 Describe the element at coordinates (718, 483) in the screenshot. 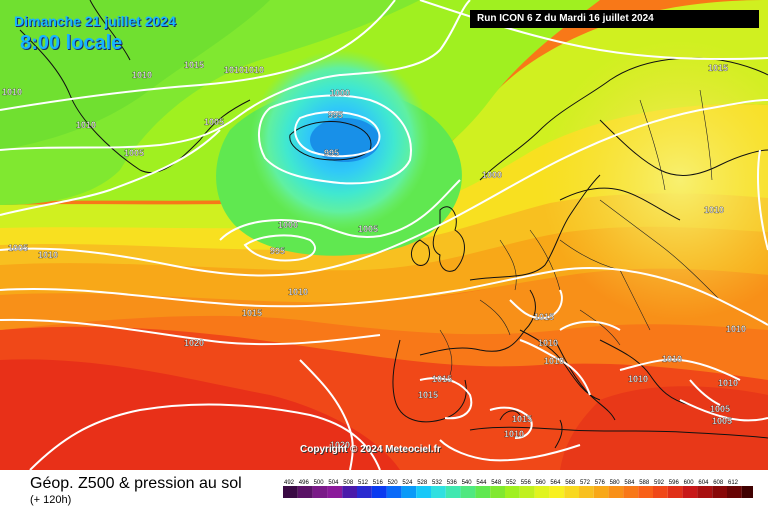

I see `colorbar-label: 608` at that location.